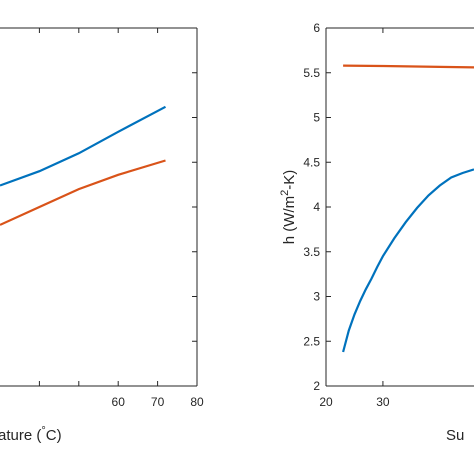  What do you see at coordinates (285, 193) in the screenshot?
I see `right-ylabel-sup: 2` at bounding box center [285, 193].